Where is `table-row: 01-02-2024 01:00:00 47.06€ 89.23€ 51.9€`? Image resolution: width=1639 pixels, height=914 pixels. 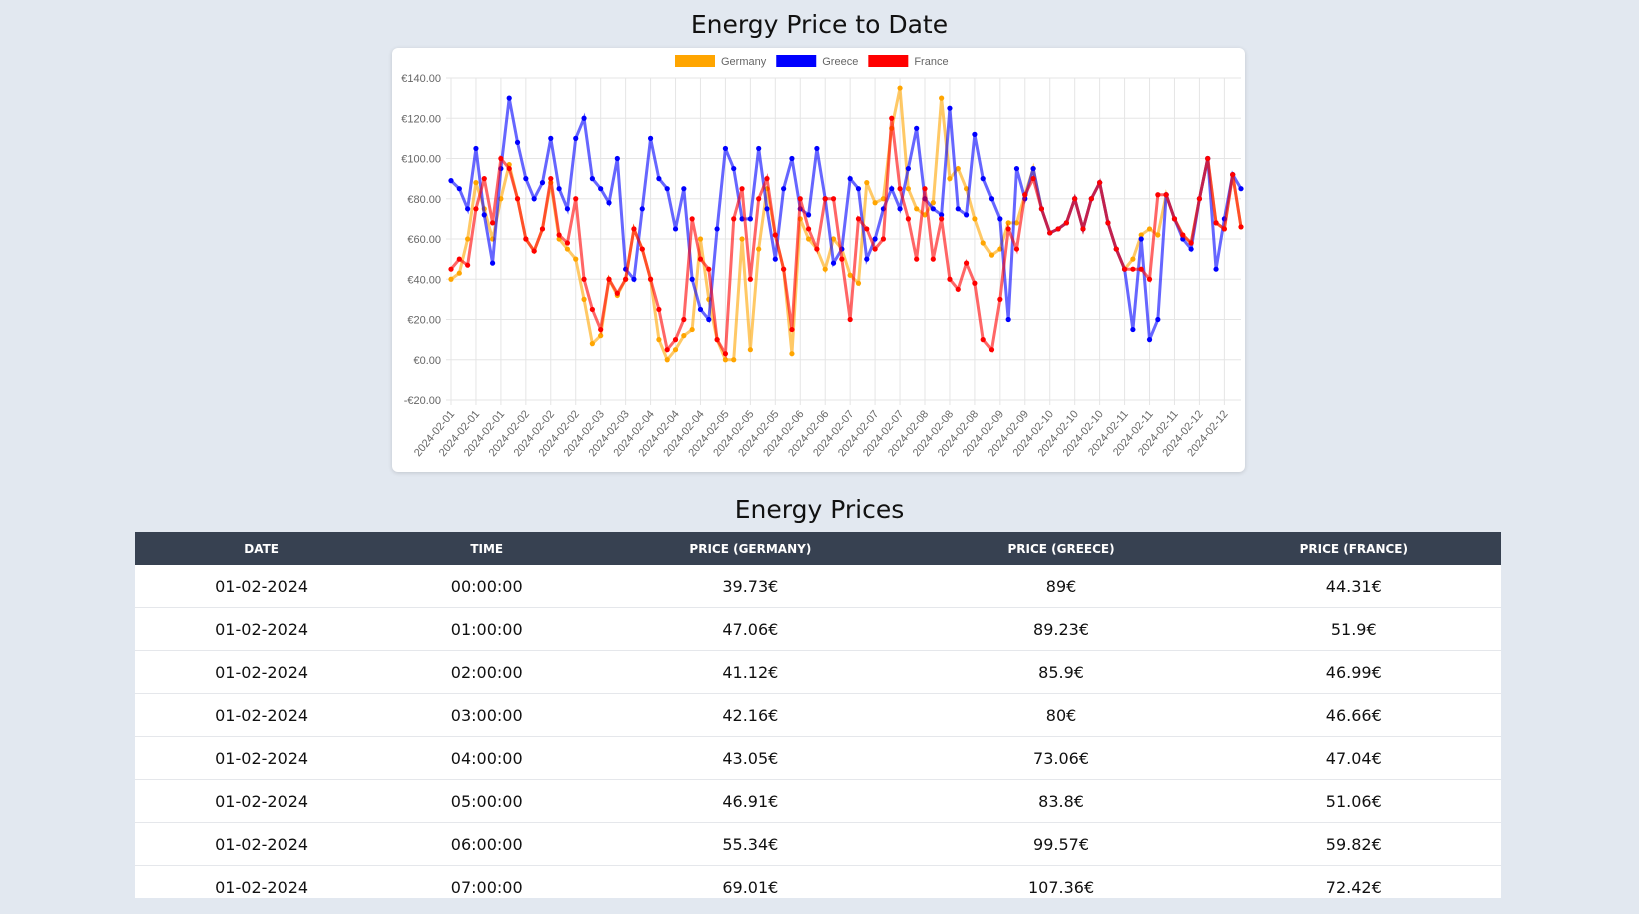 table-row: 01-02-2024 01:00:00 47.06€ 89.23€ 51.9€ is located at coordinates (818, 629).